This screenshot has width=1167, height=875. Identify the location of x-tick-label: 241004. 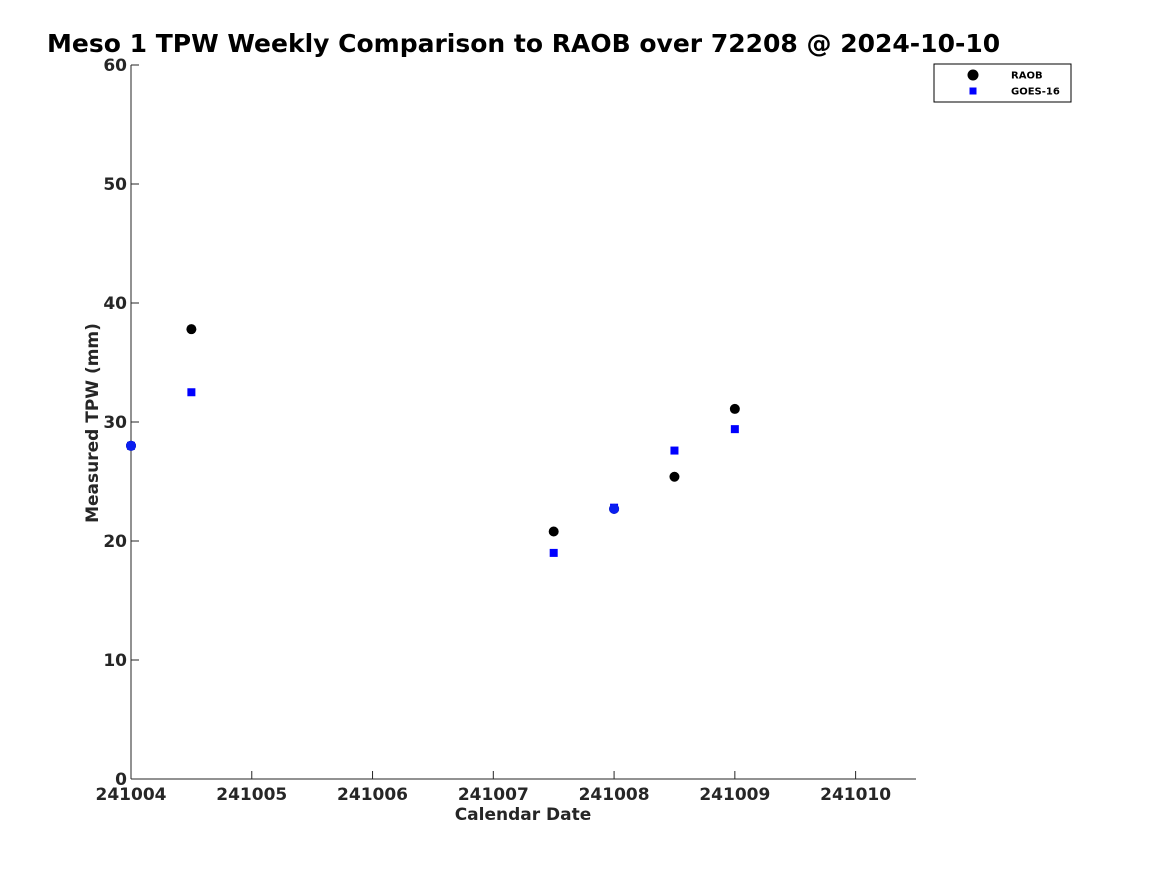
(131, 795).